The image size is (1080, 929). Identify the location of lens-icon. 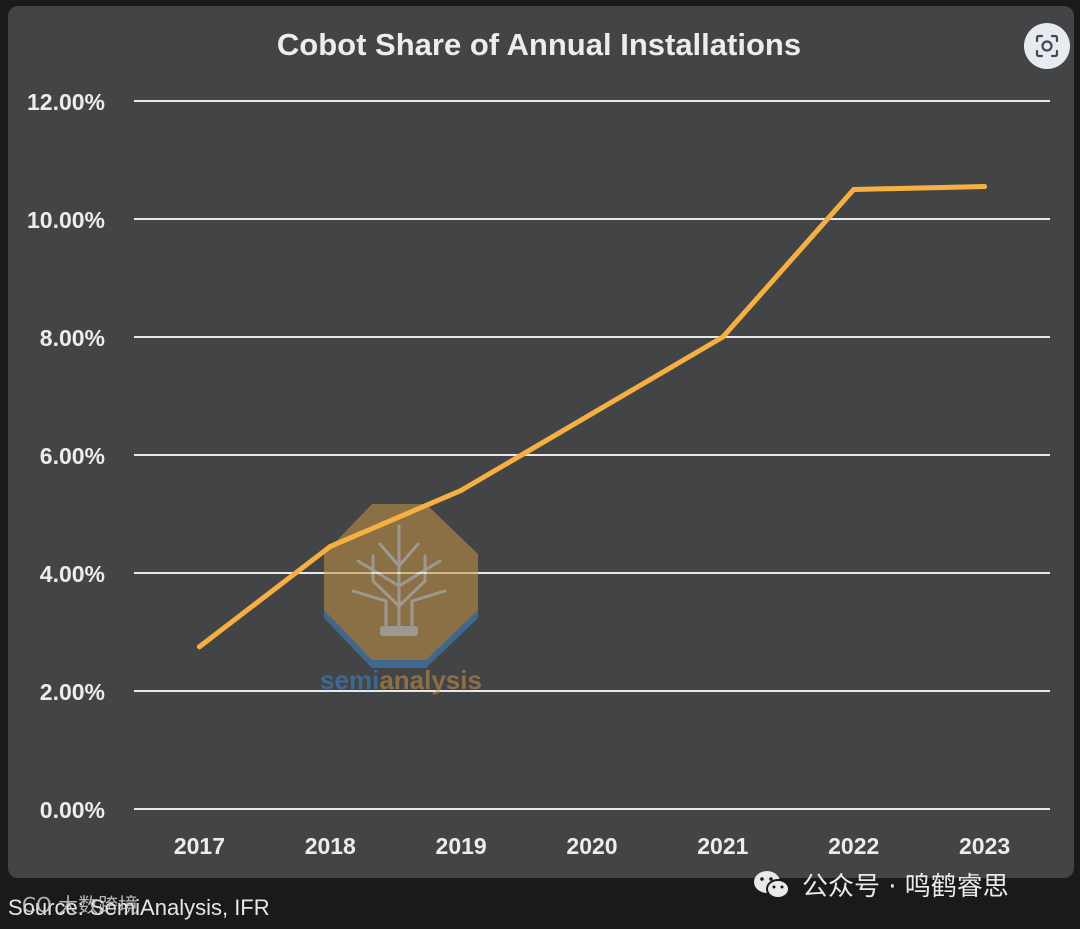
(1047, 46).